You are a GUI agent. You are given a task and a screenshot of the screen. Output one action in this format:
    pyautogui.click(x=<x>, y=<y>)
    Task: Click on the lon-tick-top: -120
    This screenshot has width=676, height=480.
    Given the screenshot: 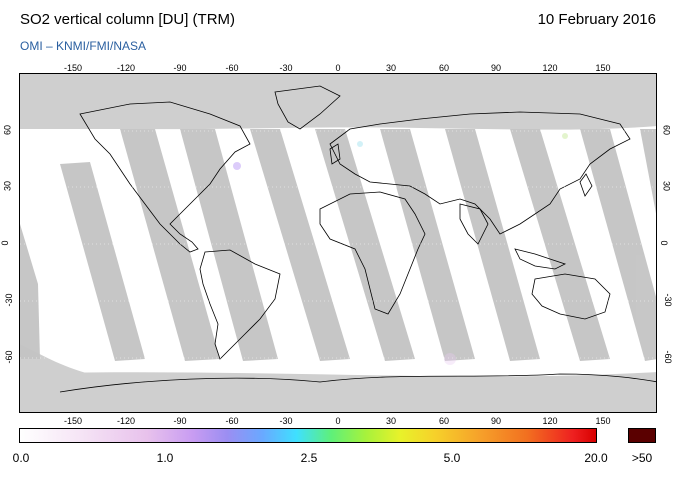 What is the action you would take?
    pyautogui.click(x=126, y=68)
    